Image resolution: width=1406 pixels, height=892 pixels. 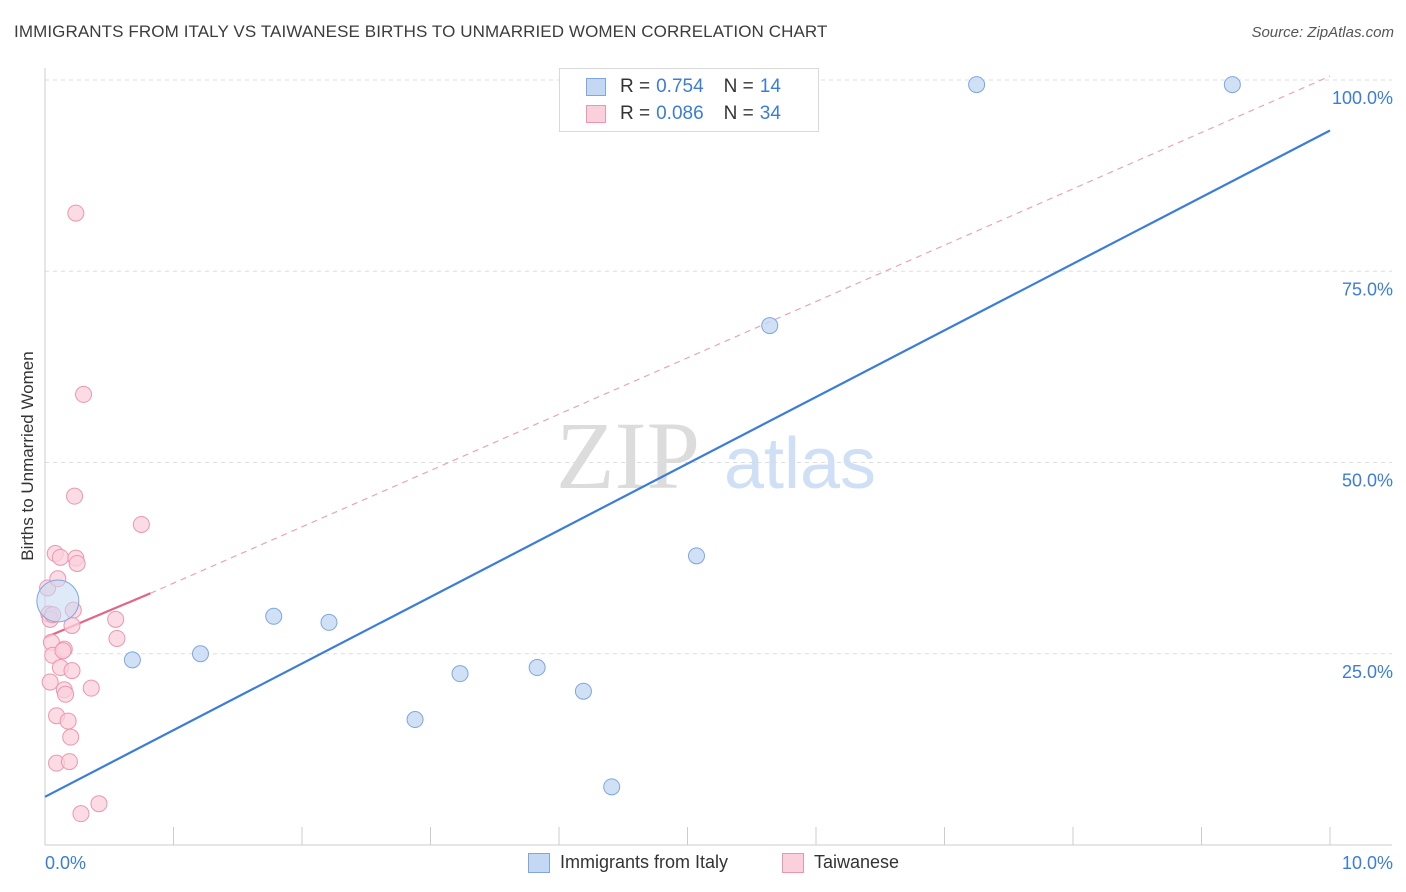 I want to click on bottom-legend-italy: Immigrants from Italy, so click(x=628, y=862).